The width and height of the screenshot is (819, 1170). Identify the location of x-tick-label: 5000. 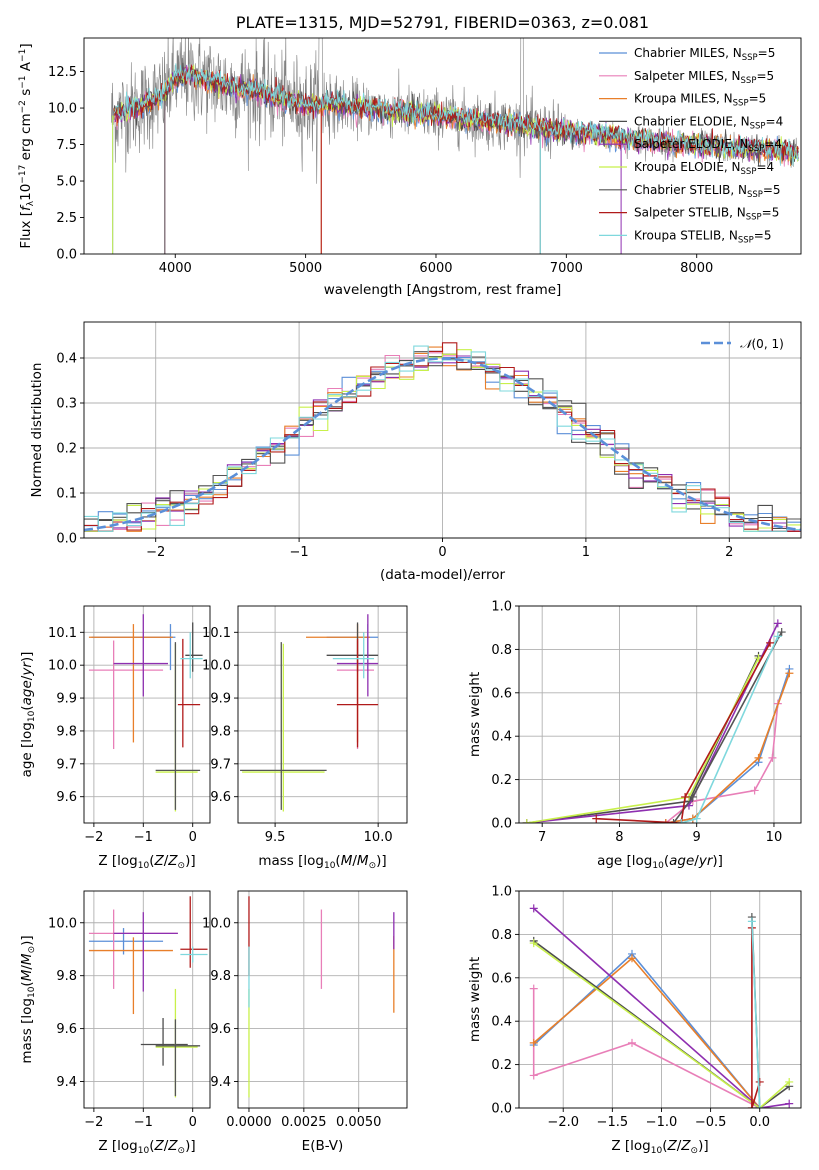
(305, 268).